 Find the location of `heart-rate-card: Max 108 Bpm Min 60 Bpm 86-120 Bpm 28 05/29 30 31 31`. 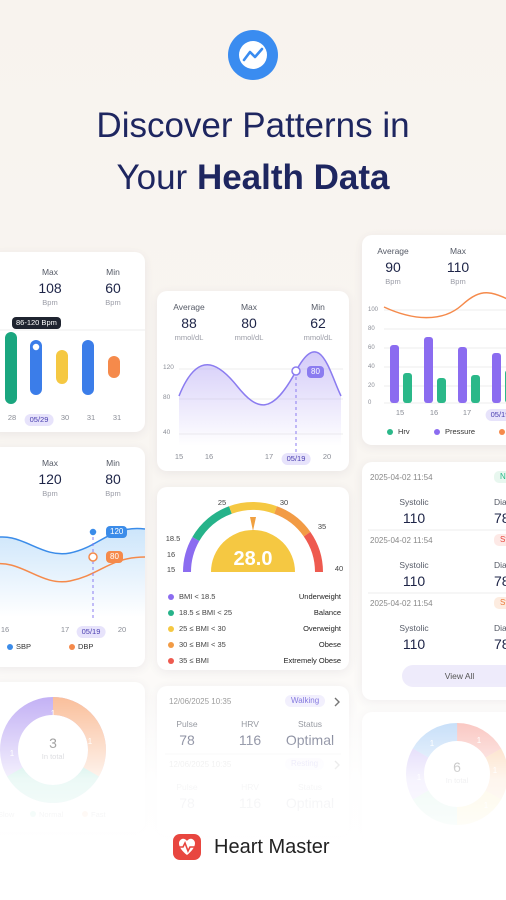

heart-rate-card: Max 108 Bpm Min 60 Bpm 86-120 Bpm 28 05/29 30 31 31 is located at coordinates (72, 342).